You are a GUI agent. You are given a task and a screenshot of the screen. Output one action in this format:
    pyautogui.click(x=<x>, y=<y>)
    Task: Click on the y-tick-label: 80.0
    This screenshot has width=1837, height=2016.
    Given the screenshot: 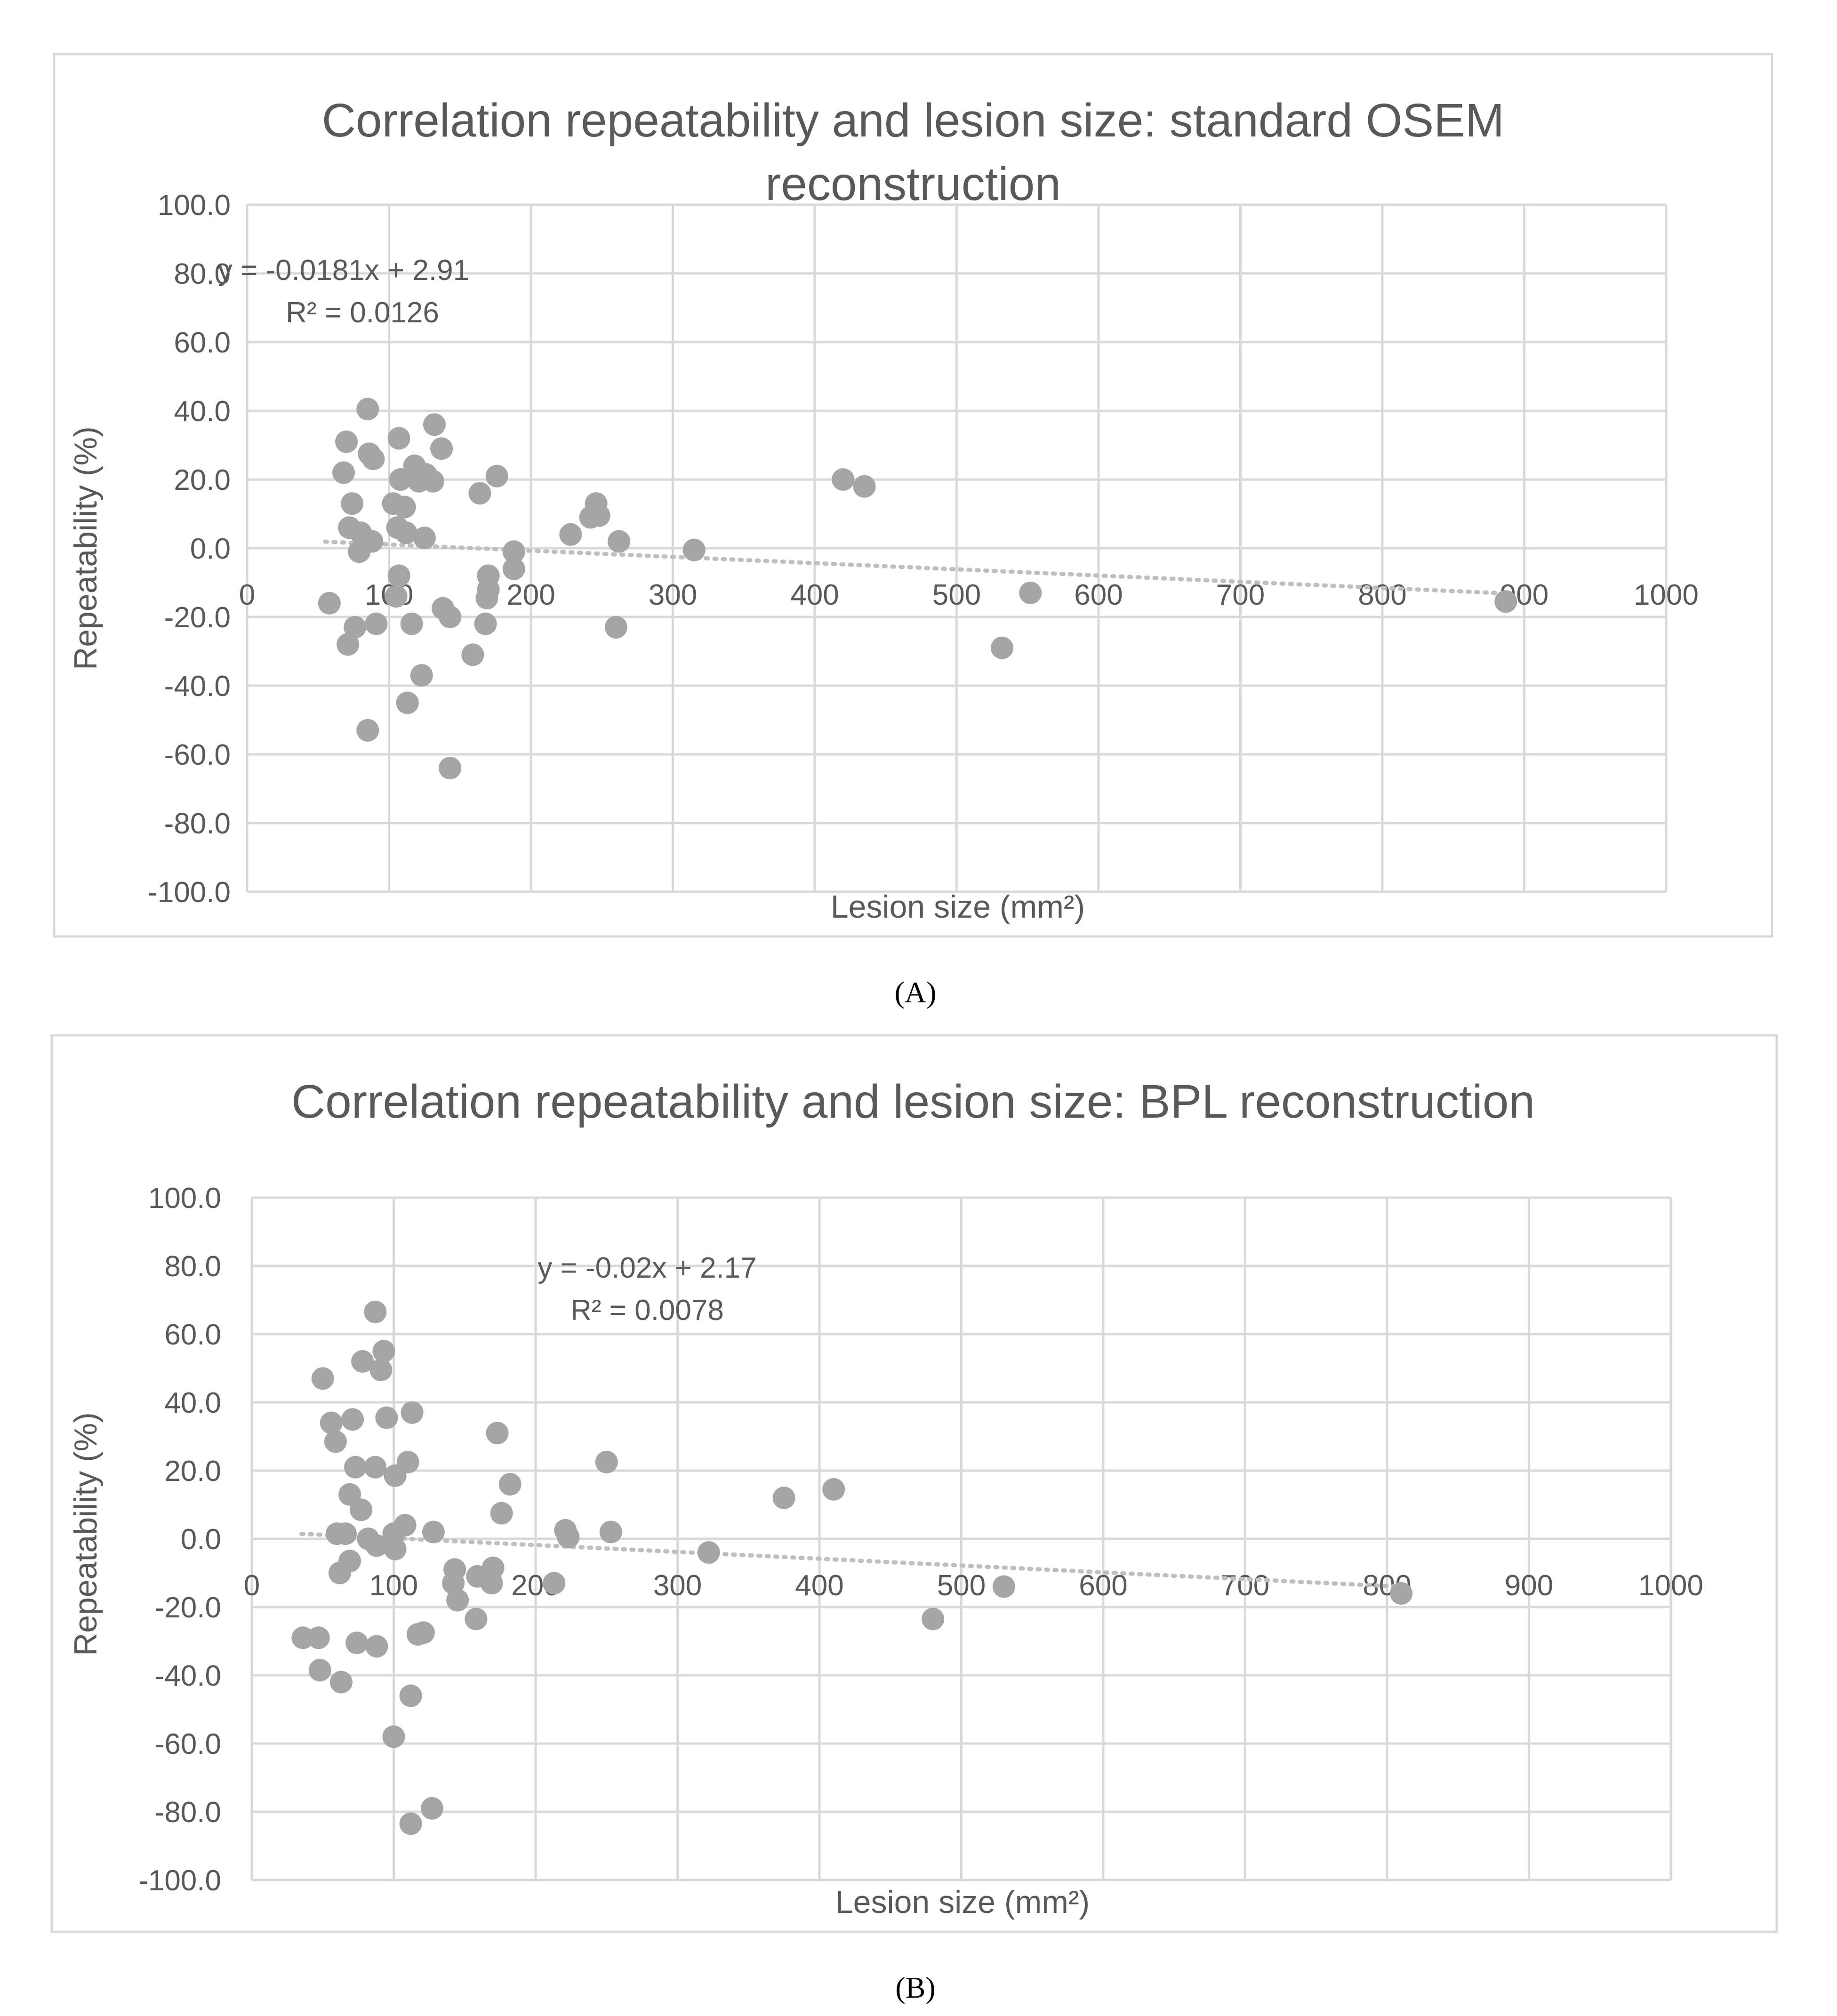 What is the action you would take?
    pyautogui.click(x=203, y=274)
    